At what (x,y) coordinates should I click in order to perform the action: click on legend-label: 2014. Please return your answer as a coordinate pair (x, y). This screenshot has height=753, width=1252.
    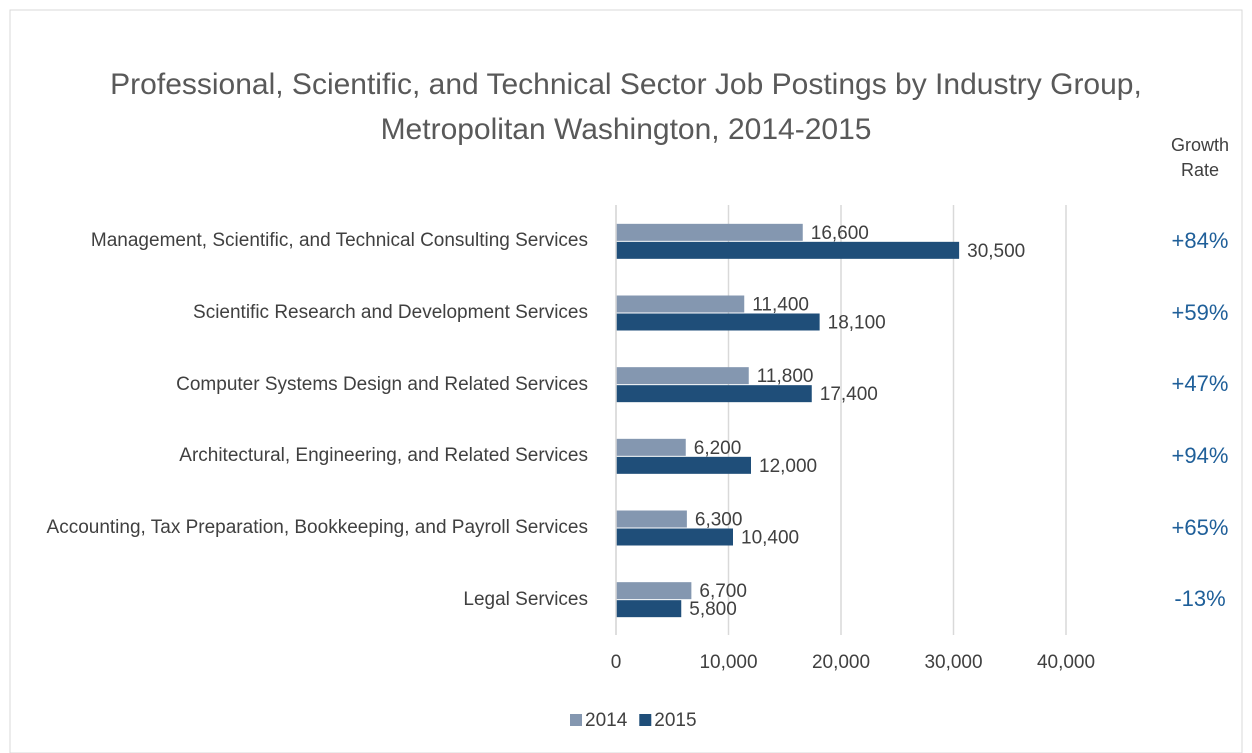
    Looking at the image, I should click on (606, 720).